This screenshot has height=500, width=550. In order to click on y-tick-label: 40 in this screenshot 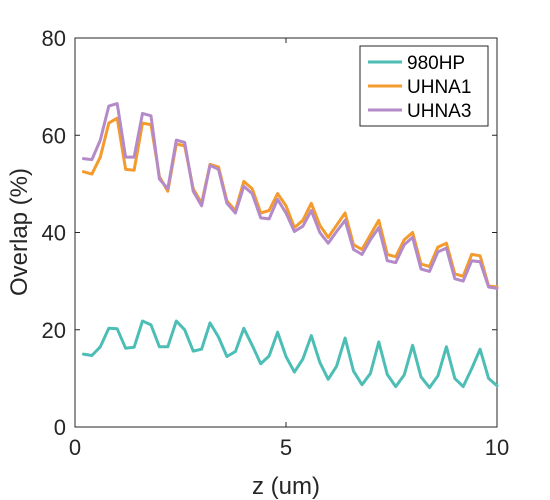, I will do `click(54, 233)`.